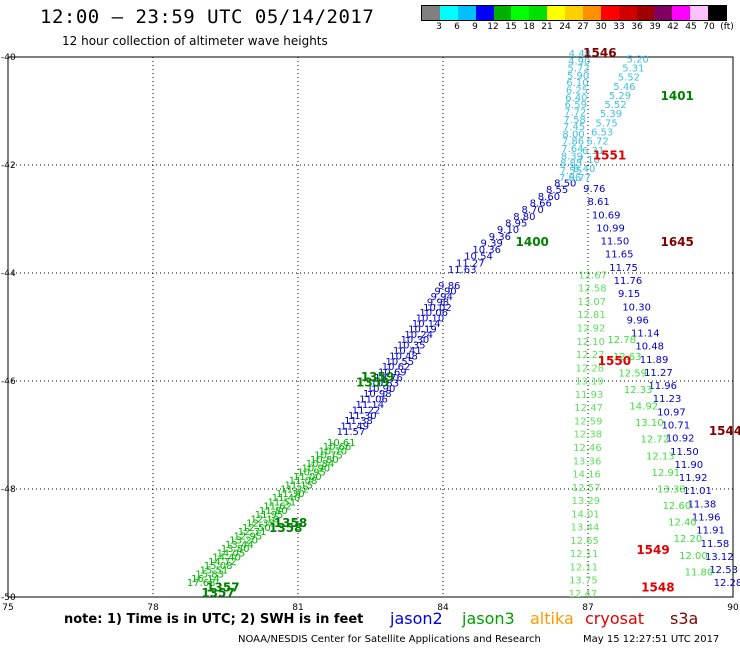 The height and width of the screenshot is (650, 740). What do you see at coordinates (620, 96) in the screenshot?
I see `wave-height-value: 5.29` at bounding box center [620, 96].